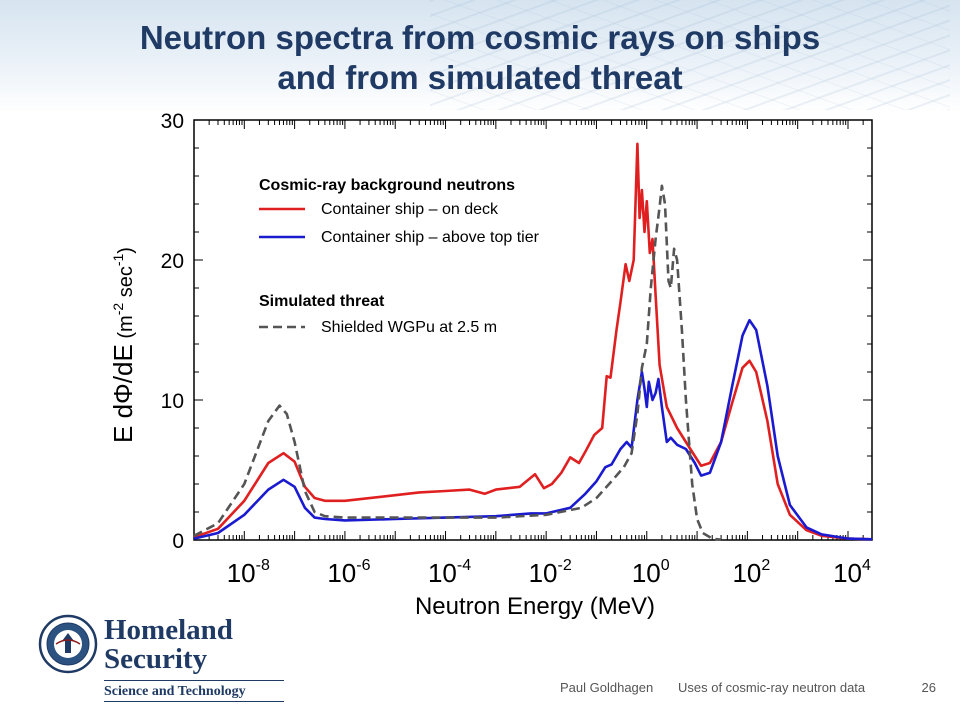 This screenshot has height=720, width=960. I want to click on legend-group-title-threat: Simulated threat, so click(322, 301).